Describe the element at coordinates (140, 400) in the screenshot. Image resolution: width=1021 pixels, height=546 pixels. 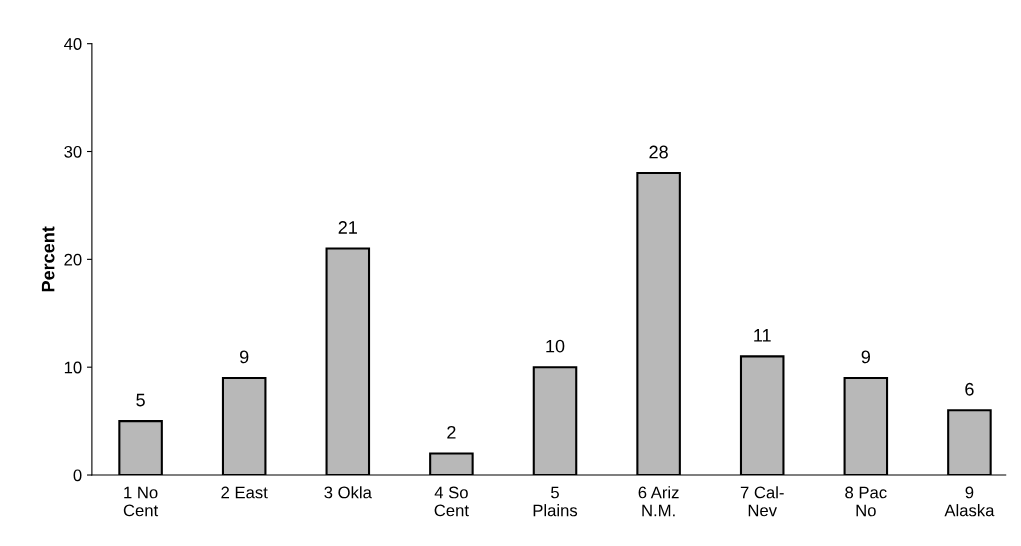
I see `data-label: 5` at that location.